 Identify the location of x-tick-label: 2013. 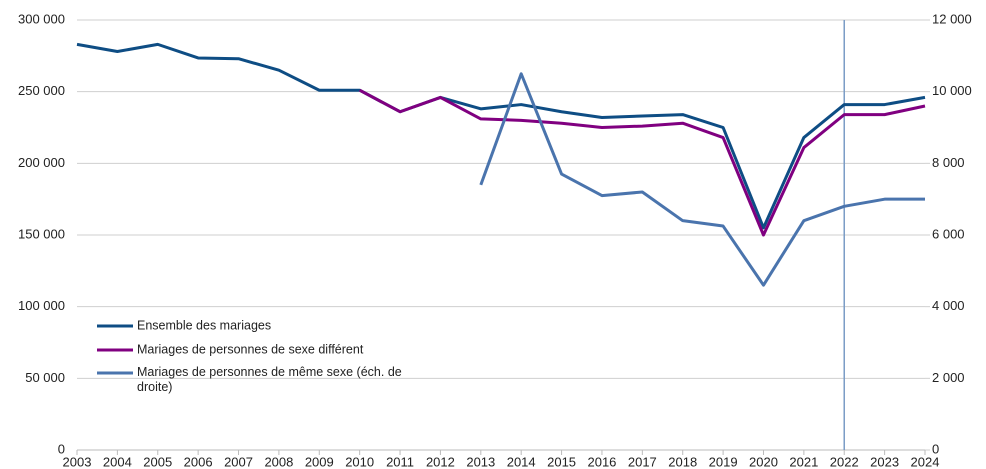
(480, 461).